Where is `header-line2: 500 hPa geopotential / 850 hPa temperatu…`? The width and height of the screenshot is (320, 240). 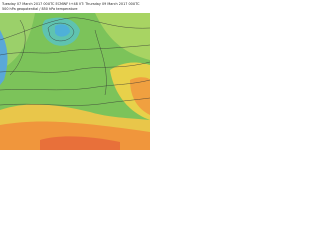 header-line2: 500 hPa geopotential / 850 hPa temperatu… is located at coordinates (40, 9).